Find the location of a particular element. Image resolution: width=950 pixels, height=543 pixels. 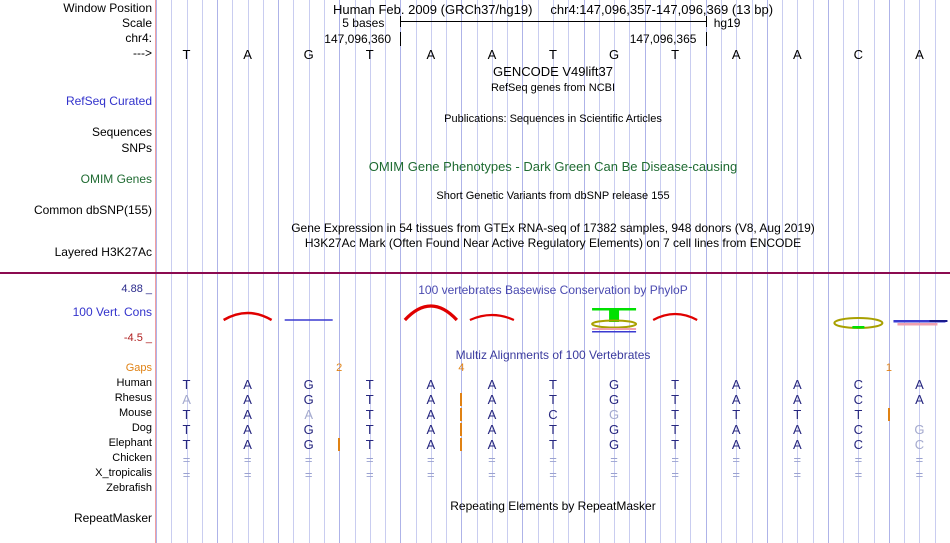

sidebar-item-repeatmasker: RepeatMasker is located at coordinates (112, 518).